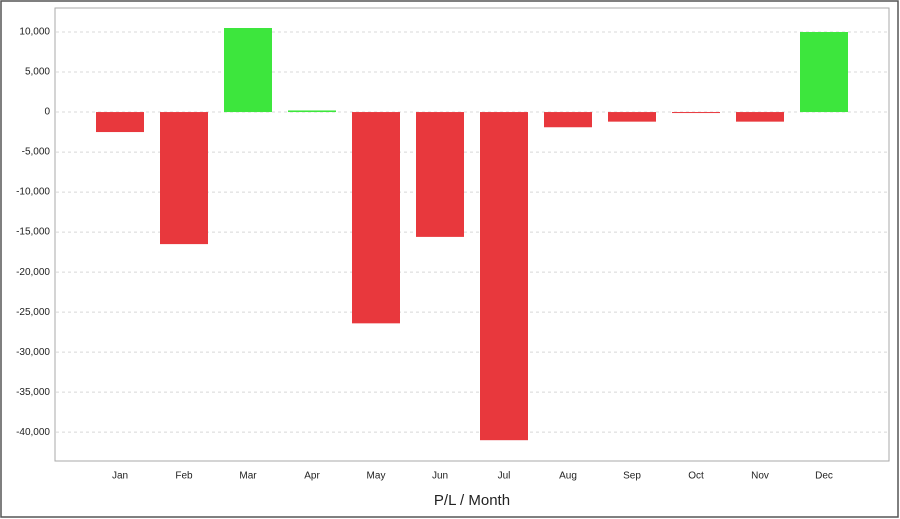  What do you see at coordinates (376, 476) in the screenshot?
I see `x-tick-label: May` at bounding box center [376, 476].